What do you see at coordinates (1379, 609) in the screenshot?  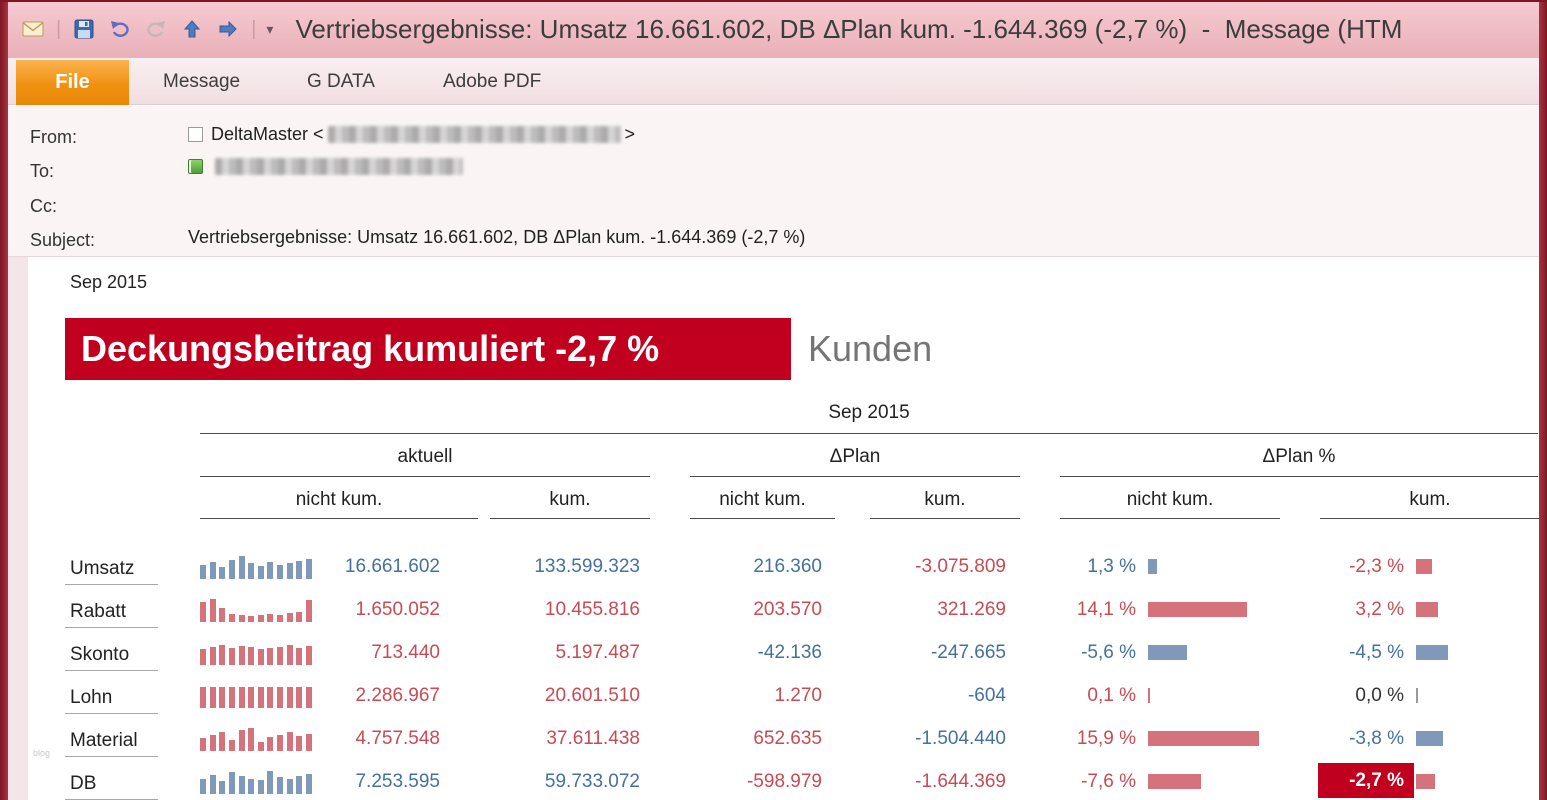 I see `value-cell: 3,2 %` at bounding box center [1379, 609].